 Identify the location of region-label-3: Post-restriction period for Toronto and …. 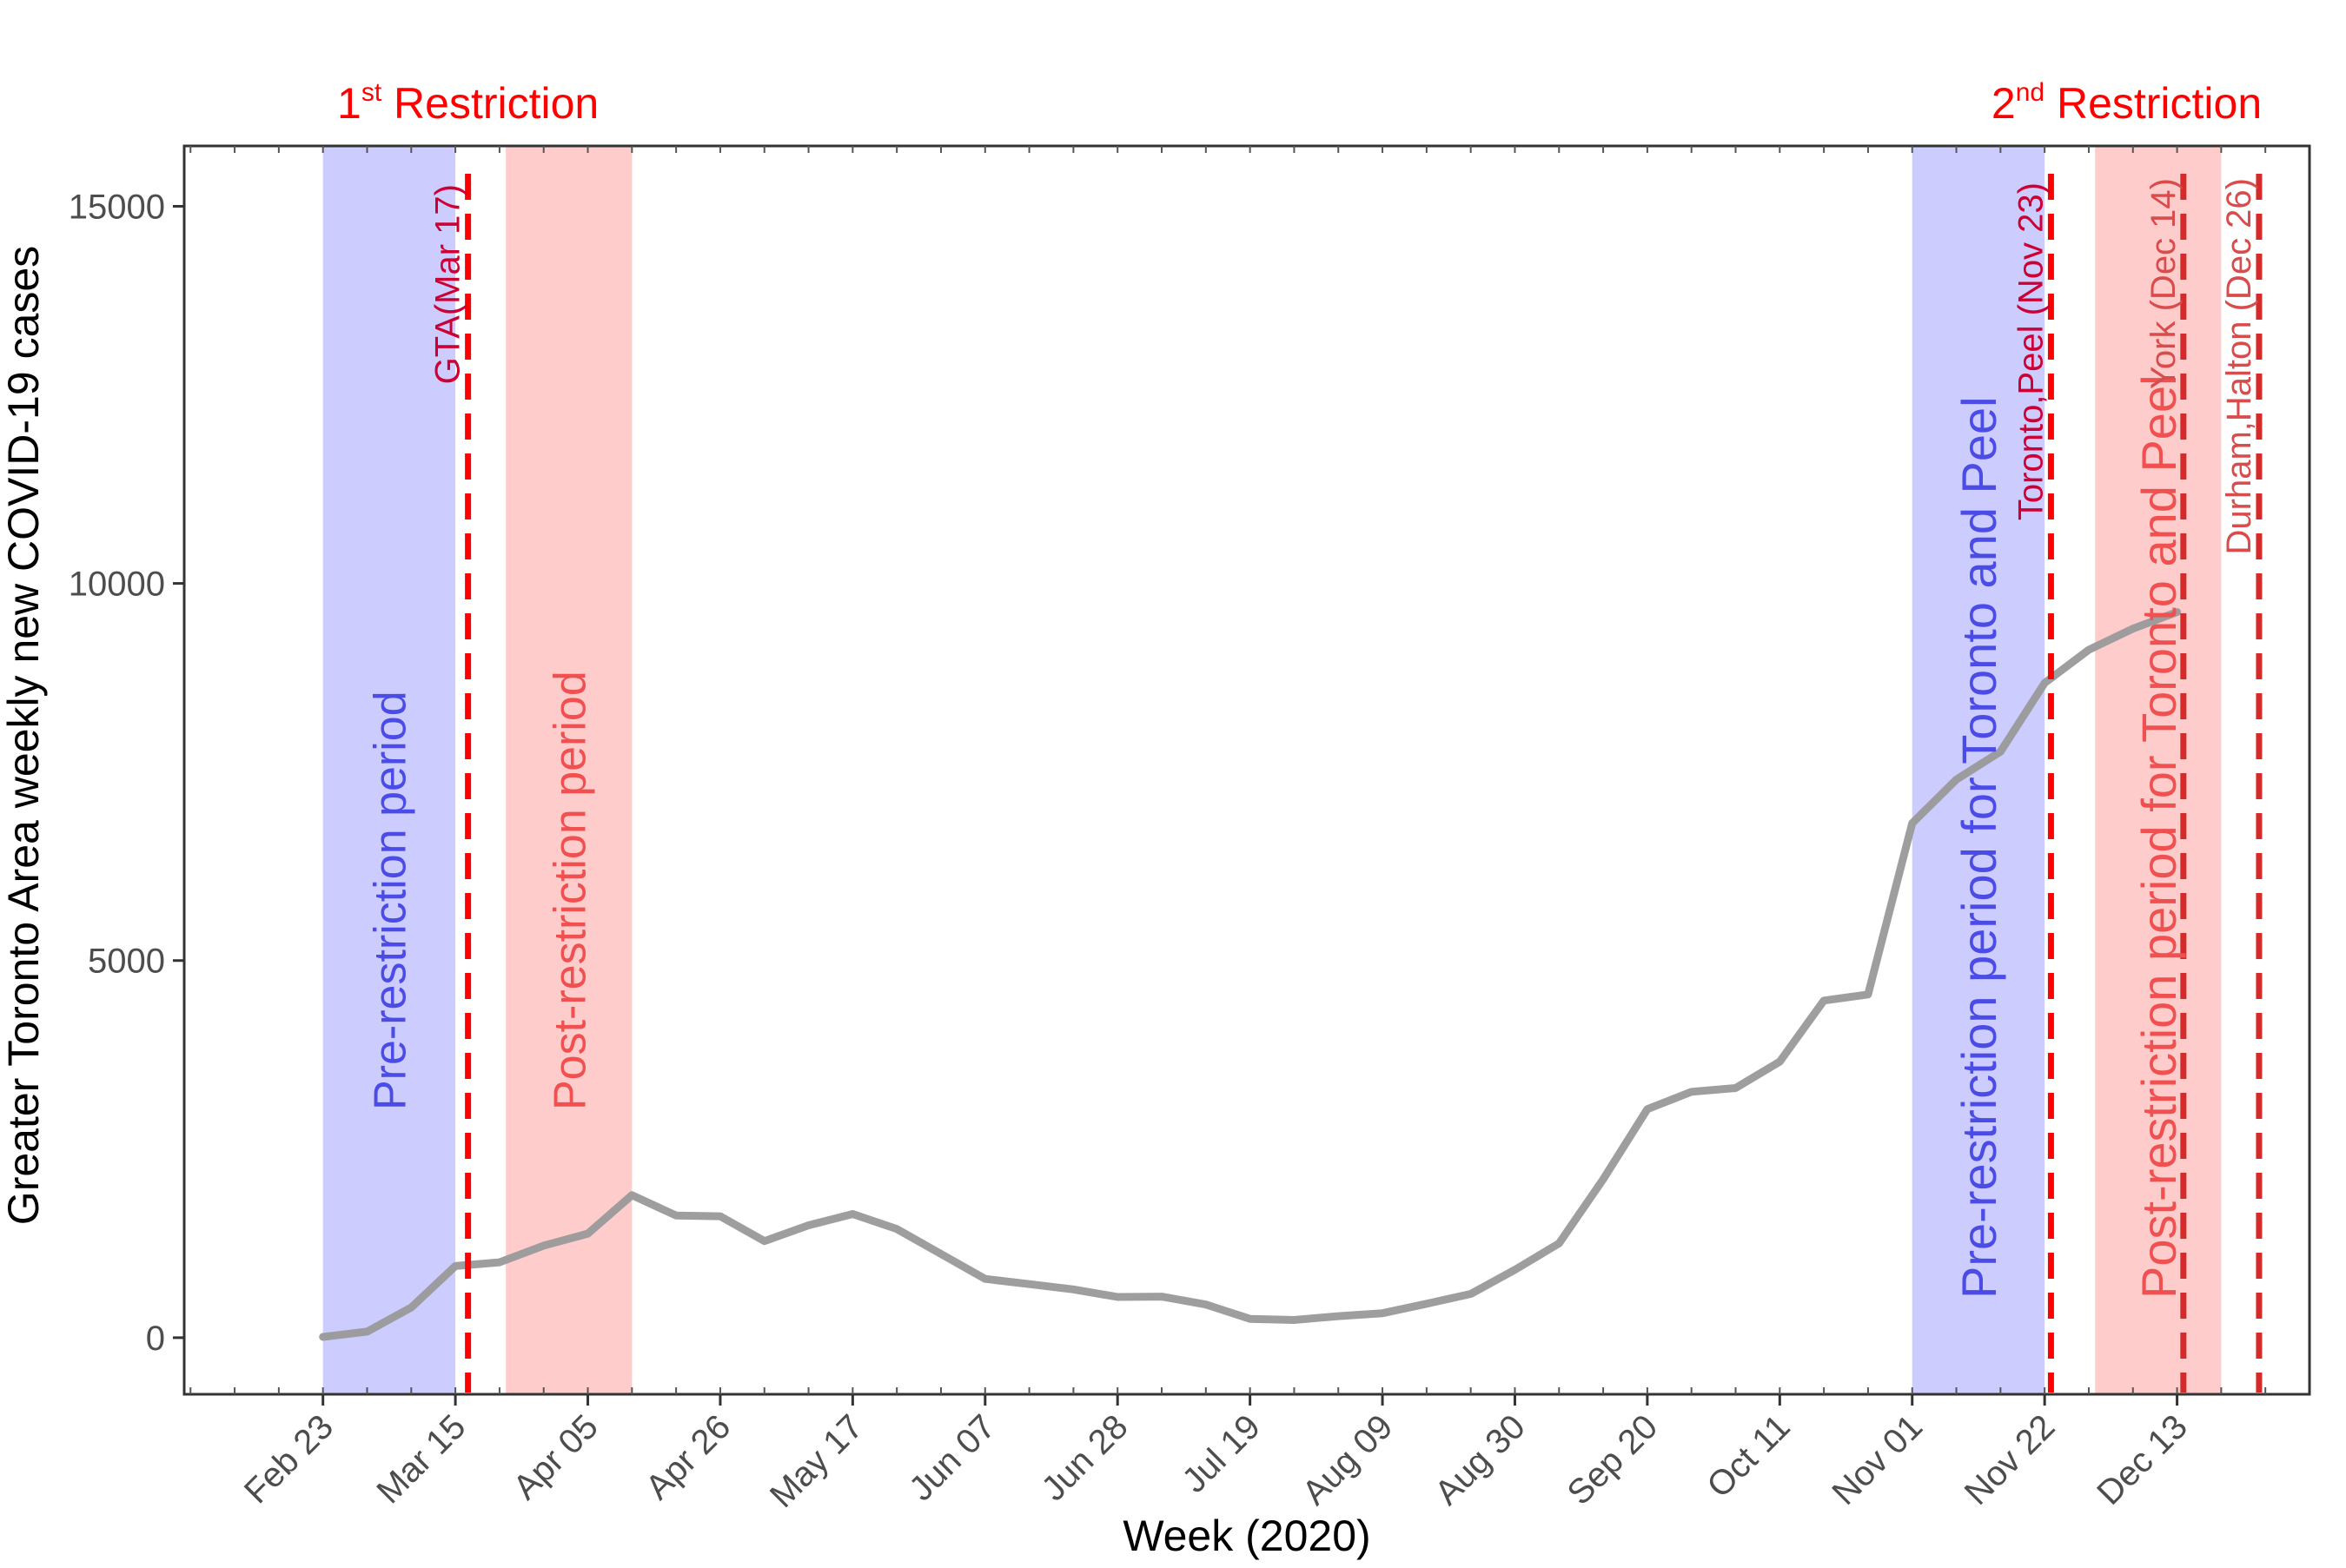
(2159, 836).